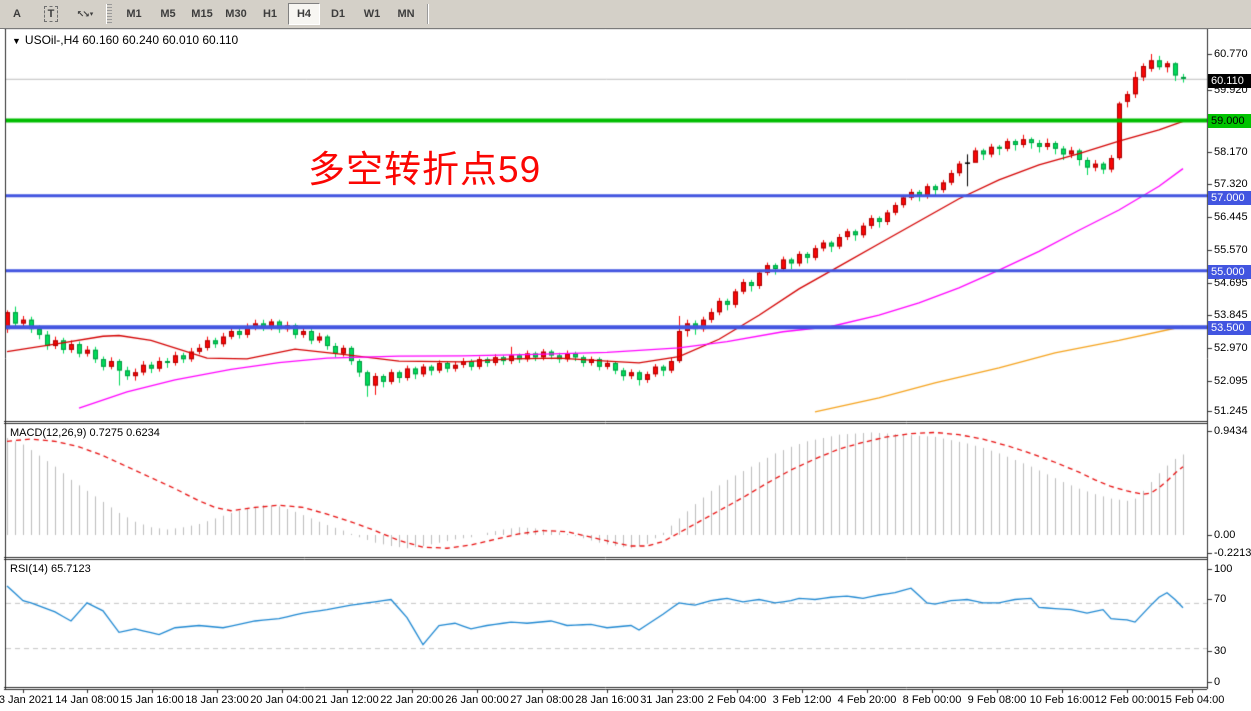 This screenshot has height=711, width=1251. What do you see at coordinates (672, 700) in the screenshot?
I see `date-label: 31 Jan 23:00` at bounding box center [672, 700].